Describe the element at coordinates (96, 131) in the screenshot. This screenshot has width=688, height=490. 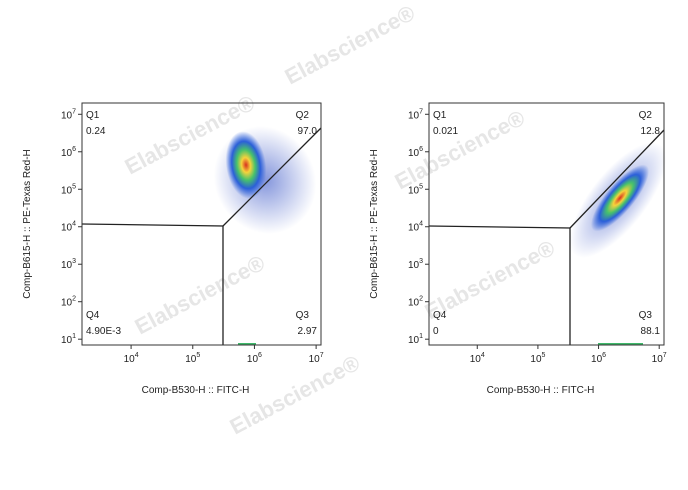
I see `quadrant-percent: 0.24` at that location.